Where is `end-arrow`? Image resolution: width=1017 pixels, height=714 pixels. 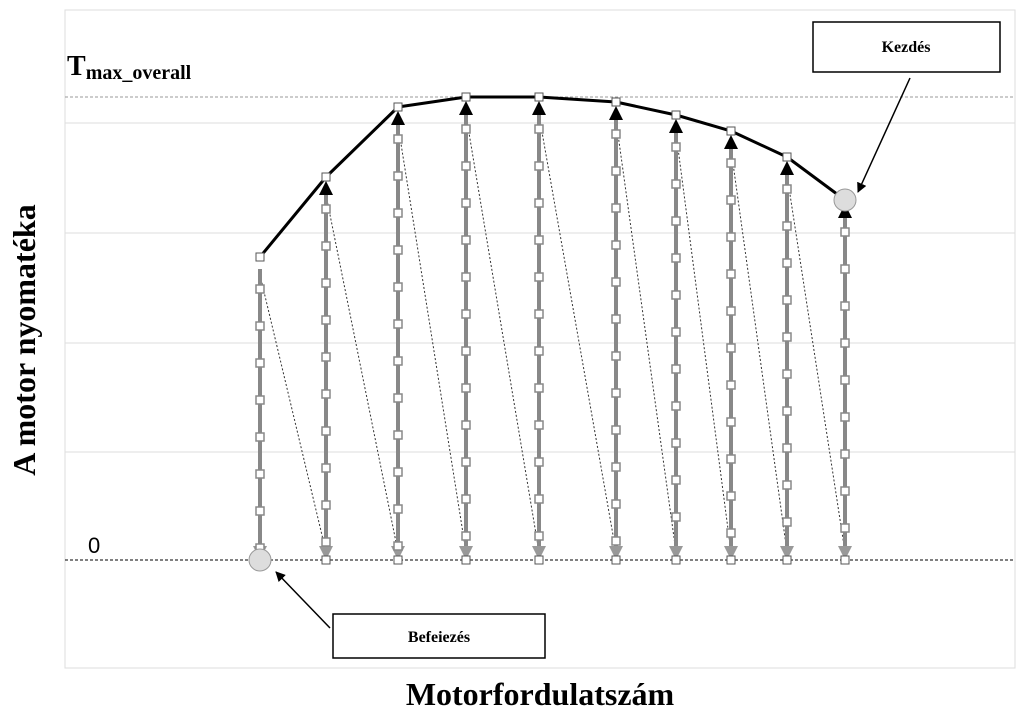
end-arrow is located at coordinates (303, 600).